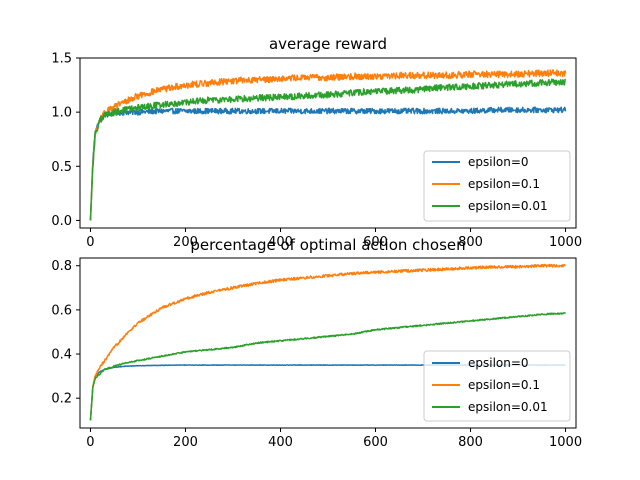 This screenshot has width=640, height=480. What do you see at coordinates (61, 310) in the screenshot?
I see `y-tick-label: 0.6` at bounding box center [61, 310].